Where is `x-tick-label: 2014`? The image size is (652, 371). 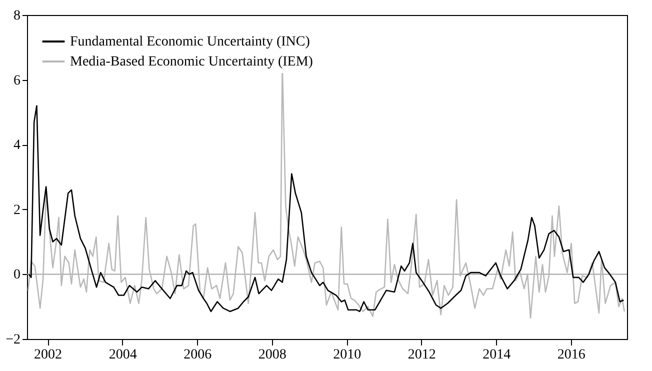
x-tick-label: 2014 is located at coordinates (496, 355).